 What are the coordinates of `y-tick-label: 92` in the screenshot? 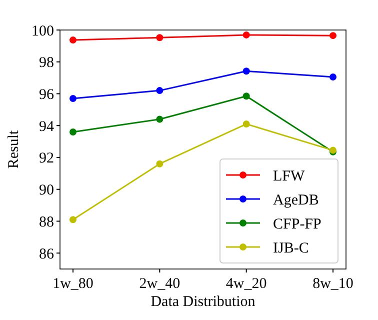 It's located at (46, 158).